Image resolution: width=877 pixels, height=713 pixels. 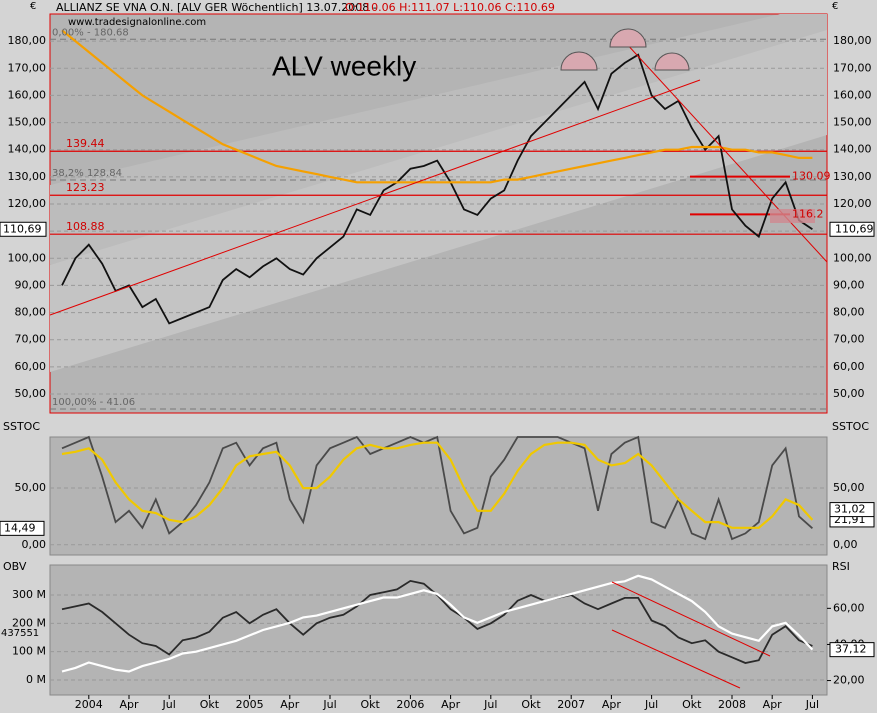 What do you see at coordinates (15, 566) in the screenshot?
I see `panel-title: OBV` at bounding box center [15, 566].